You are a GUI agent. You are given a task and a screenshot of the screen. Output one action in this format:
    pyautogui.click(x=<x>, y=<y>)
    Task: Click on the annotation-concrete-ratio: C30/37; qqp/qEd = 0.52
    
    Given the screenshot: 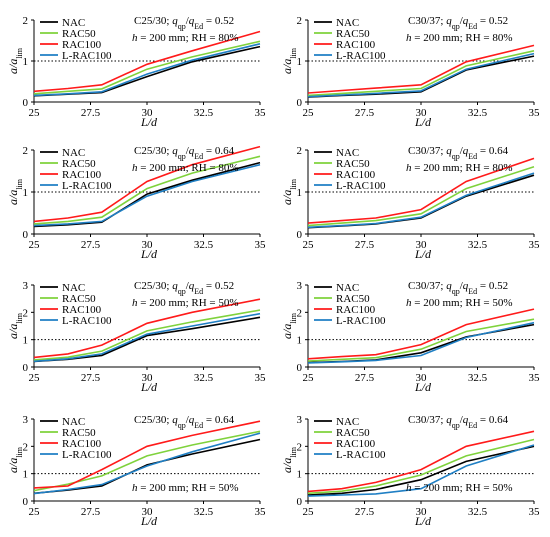 What is the action you would take?
    pyautogui.click(x=458, y=23)
    